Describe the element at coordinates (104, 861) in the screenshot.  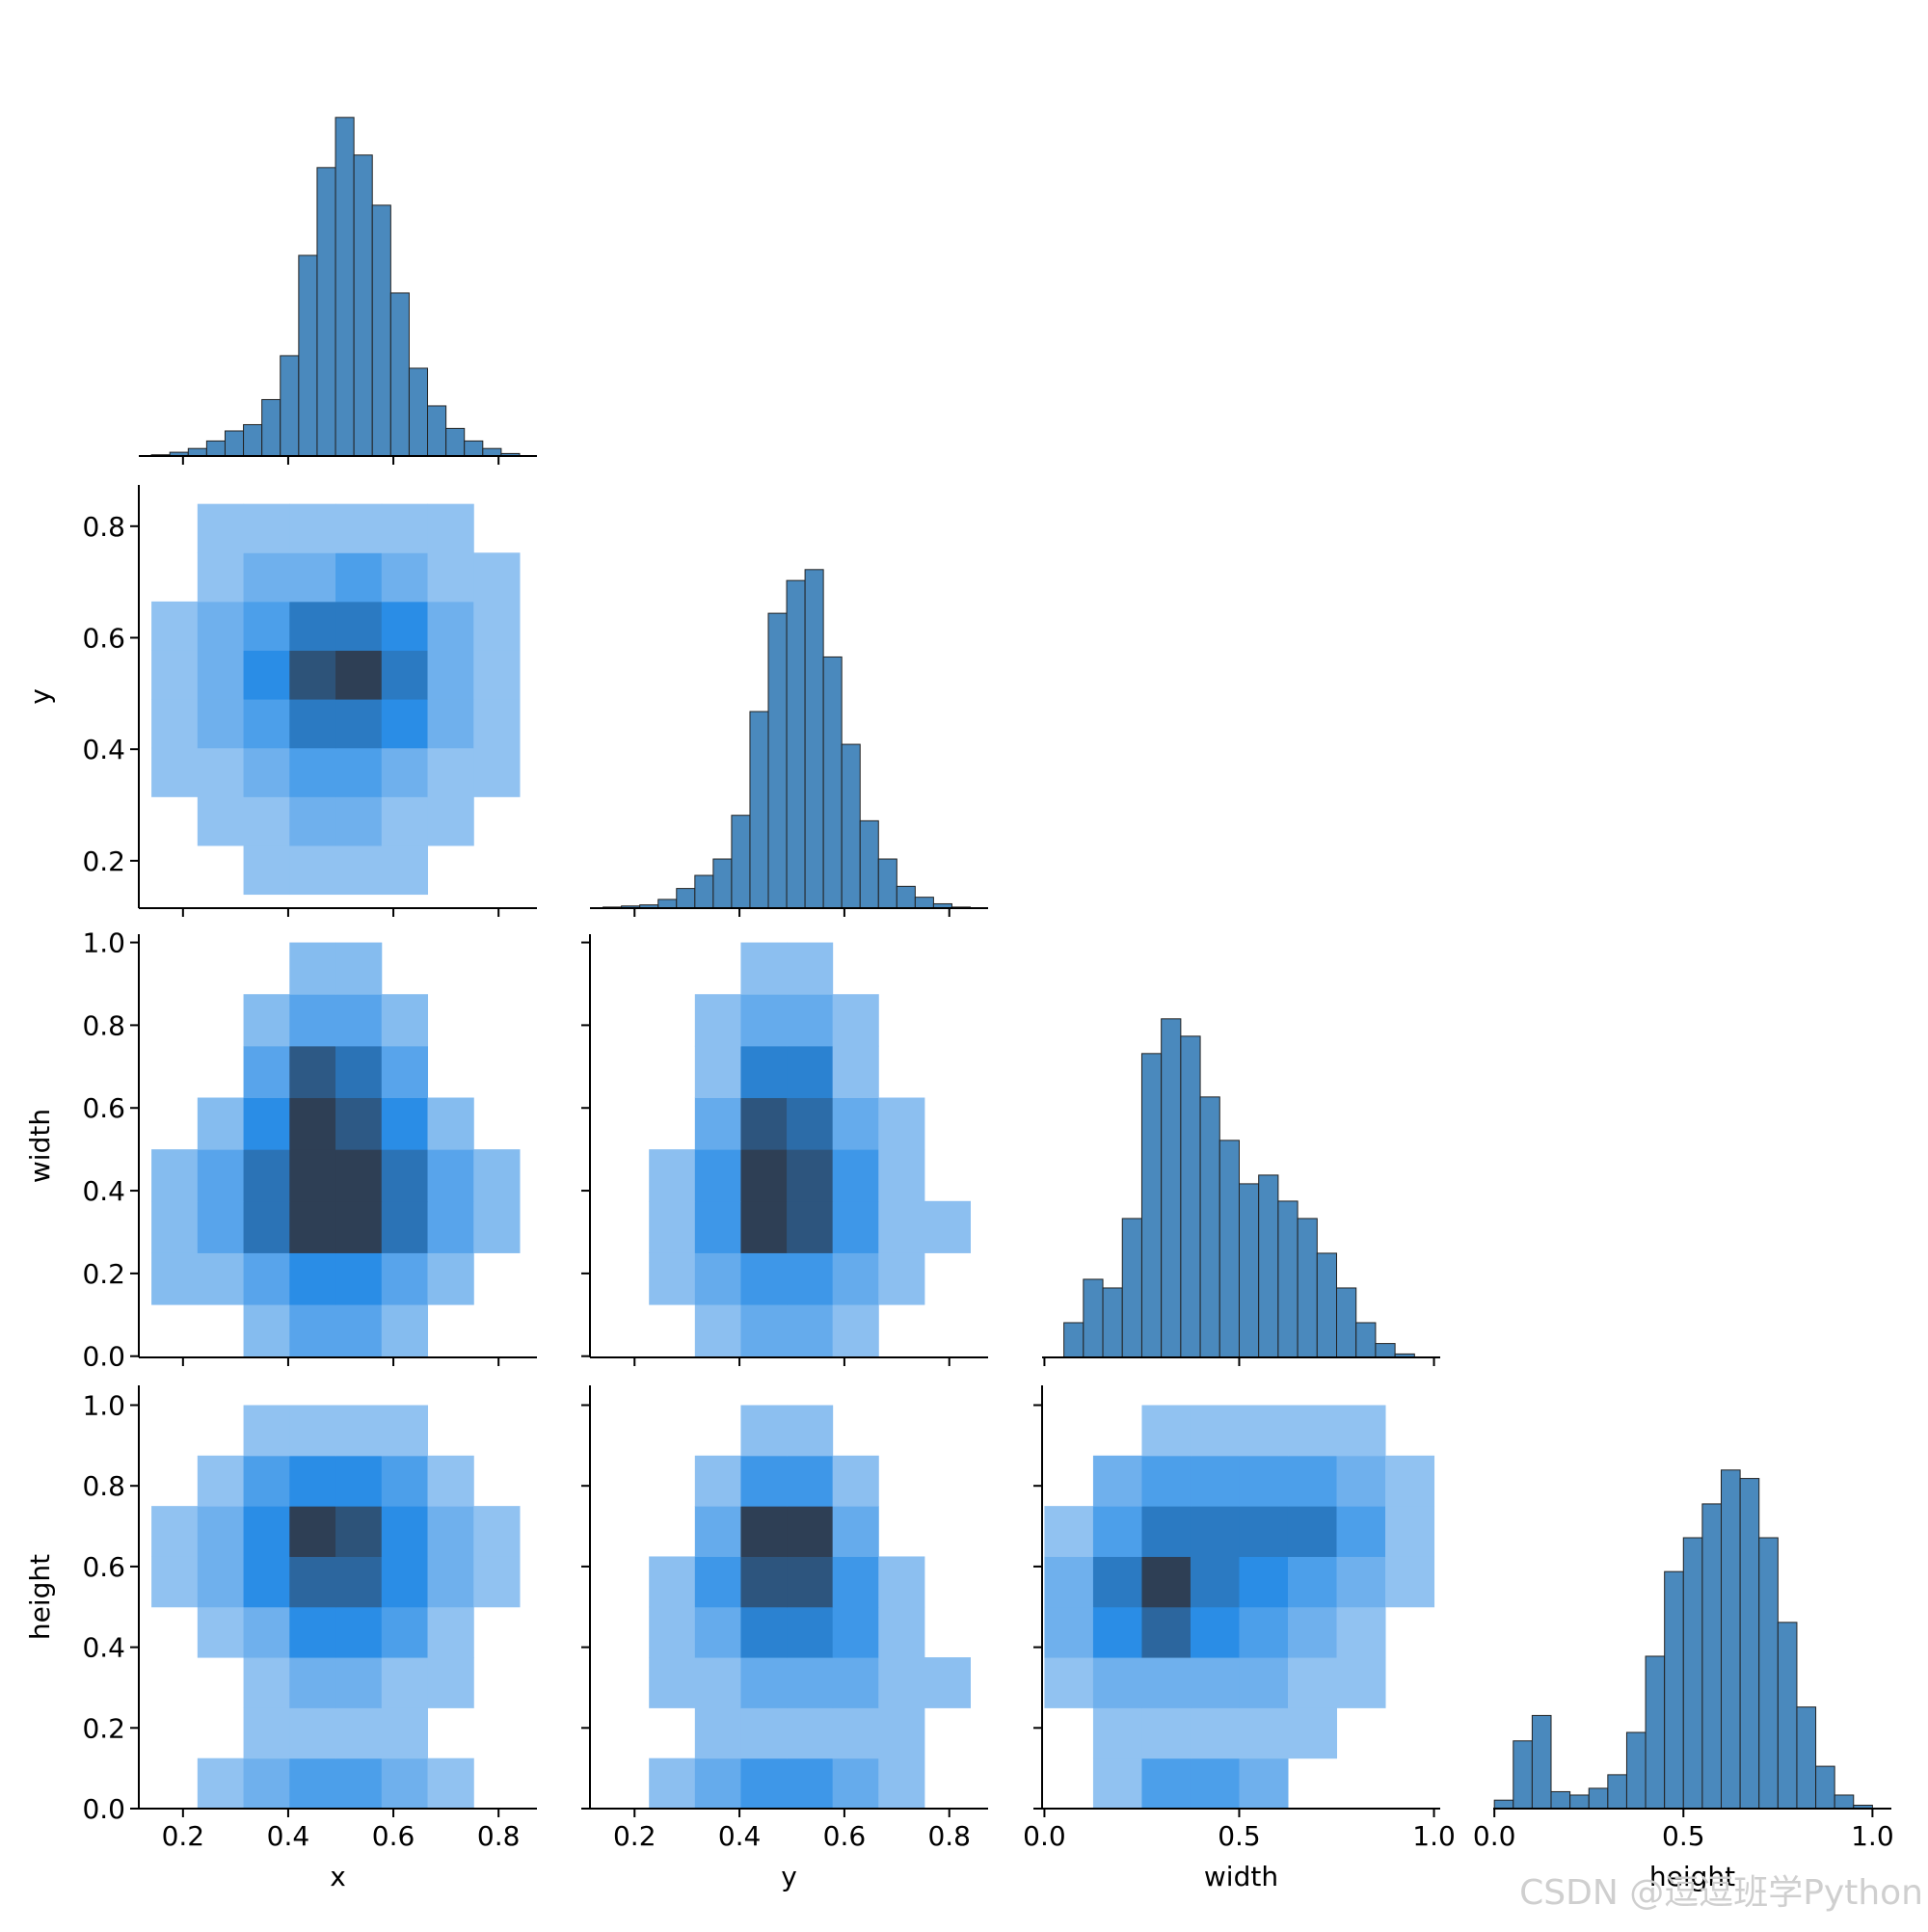
I see `y-tick-label: 0.2` at that location.